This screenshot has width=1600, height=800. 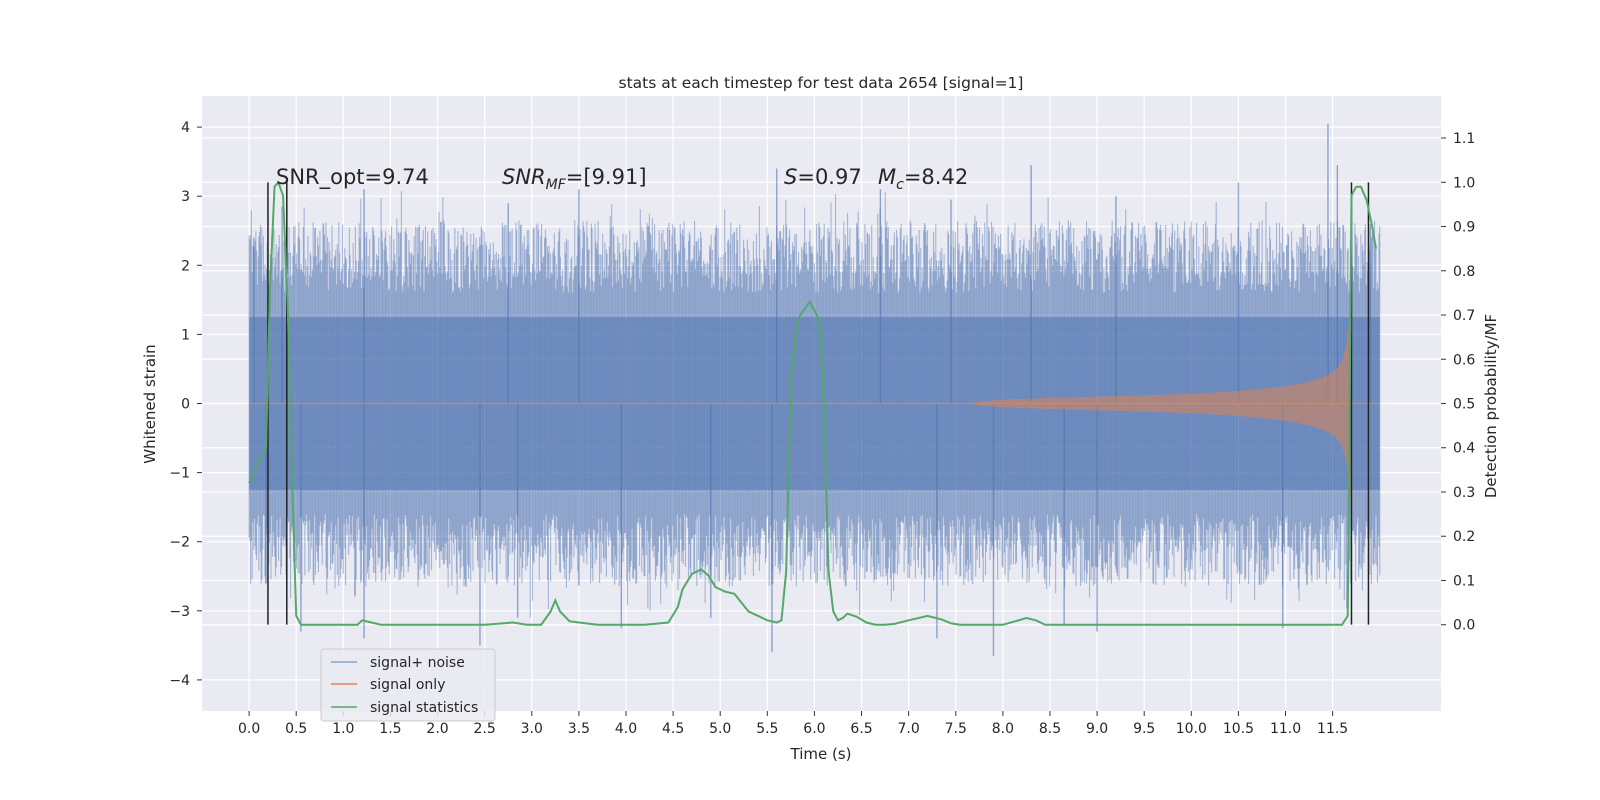 What do you see at coordinates (417, 663) in the screenshot?
I see `legend-label-noise: signal+ noise` at bounding box center [417, 663].